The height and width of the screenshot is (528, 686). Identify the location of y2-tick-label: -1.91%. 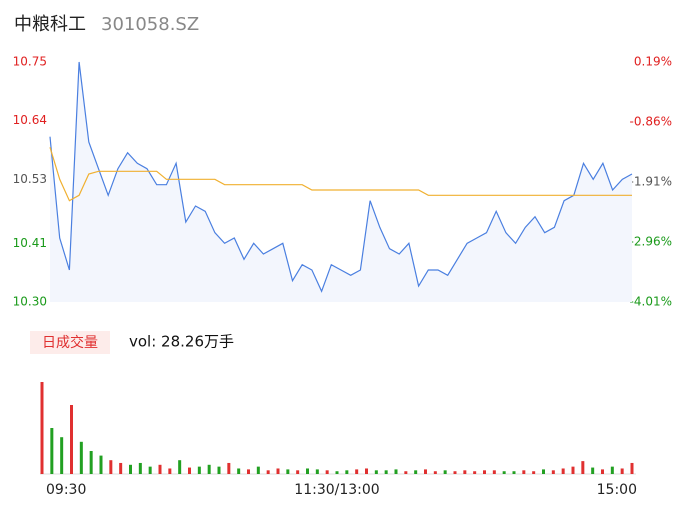
(651, 182).